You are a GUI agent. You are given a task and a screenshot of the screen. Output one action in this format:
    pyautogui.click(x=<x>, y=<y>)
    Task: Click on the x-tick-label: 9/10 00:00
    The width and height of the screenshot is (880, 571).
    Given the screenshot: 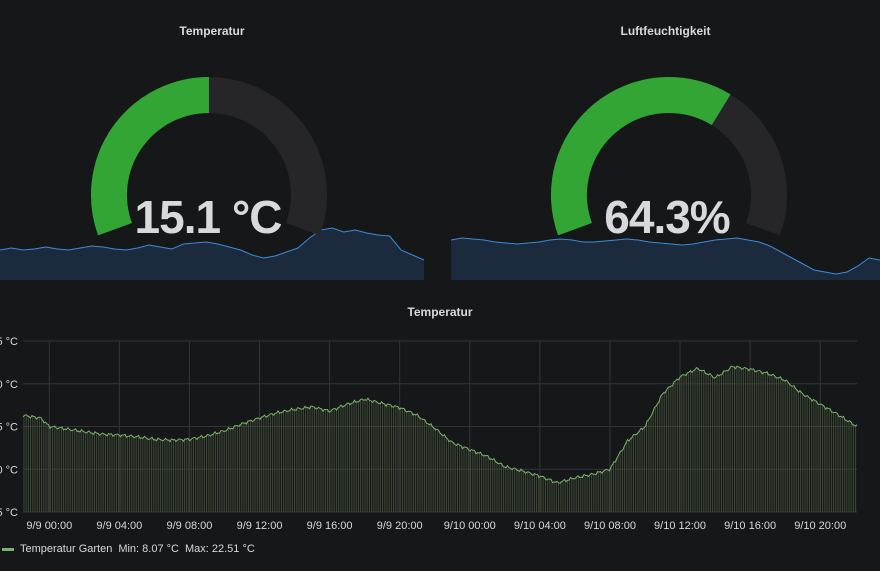 What is the action you would take?
    pyautogui.click(x=470, y=526)
    